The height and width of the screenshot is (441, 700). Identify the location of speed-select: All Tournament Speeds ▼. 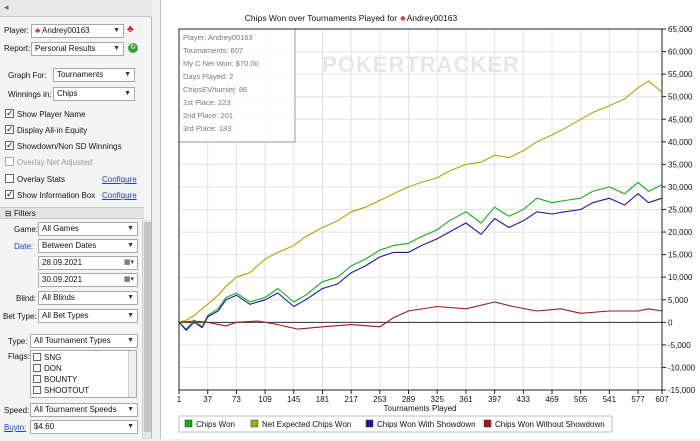
(84, 410).